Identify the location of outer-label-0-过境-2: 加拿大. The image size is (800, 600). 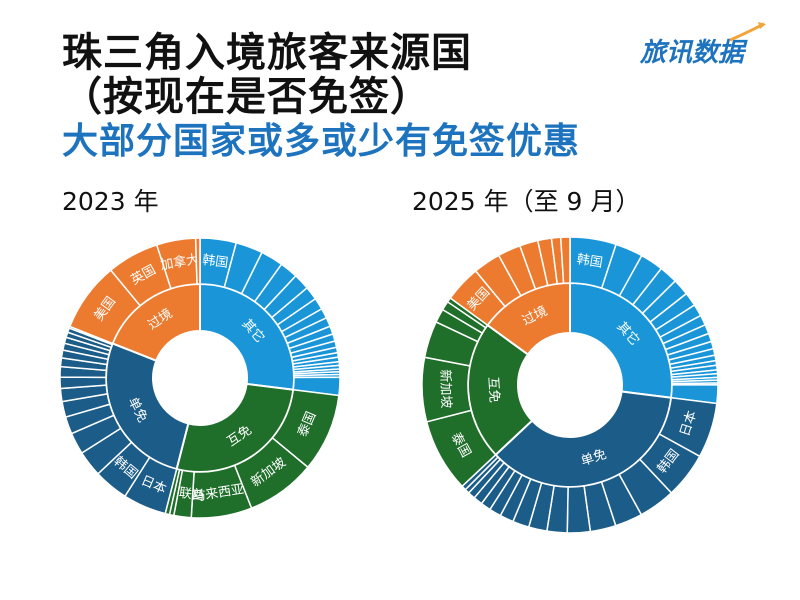
(179, 262).